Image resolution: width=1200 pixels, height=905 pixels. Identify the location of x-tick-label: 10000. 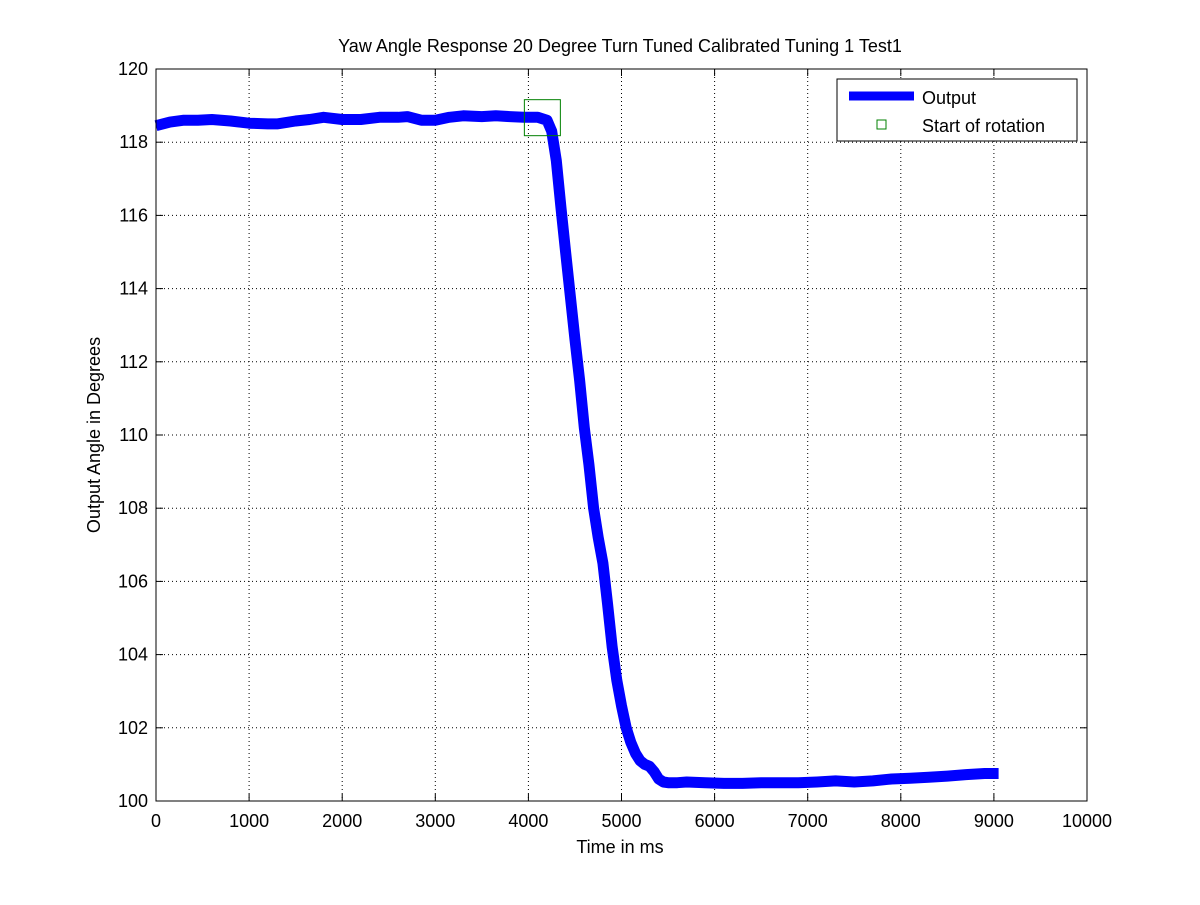
(1087, 821).